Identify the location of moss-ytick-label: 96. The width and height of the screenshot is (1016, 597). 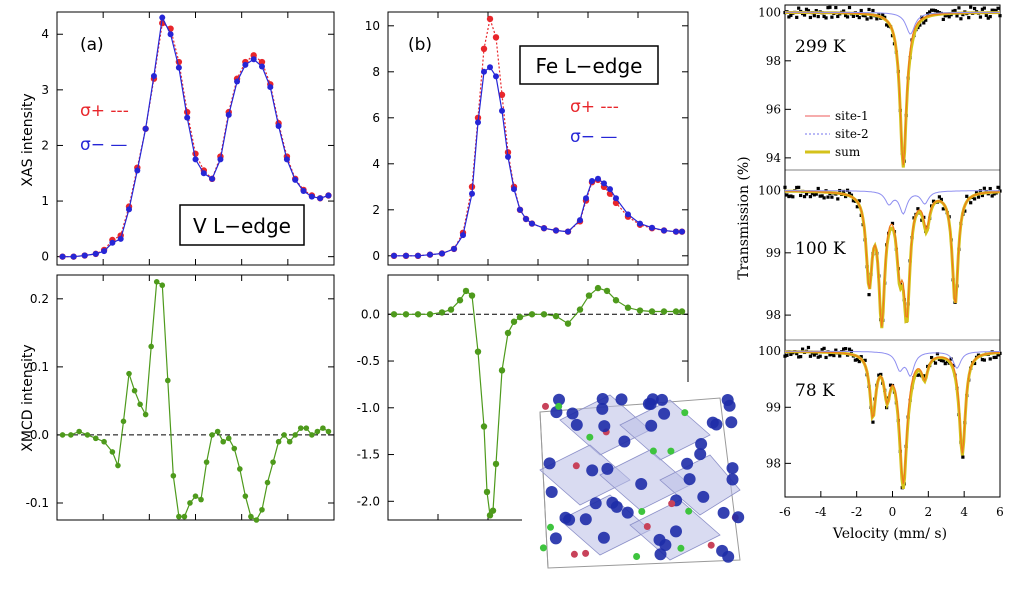
(773, 109).